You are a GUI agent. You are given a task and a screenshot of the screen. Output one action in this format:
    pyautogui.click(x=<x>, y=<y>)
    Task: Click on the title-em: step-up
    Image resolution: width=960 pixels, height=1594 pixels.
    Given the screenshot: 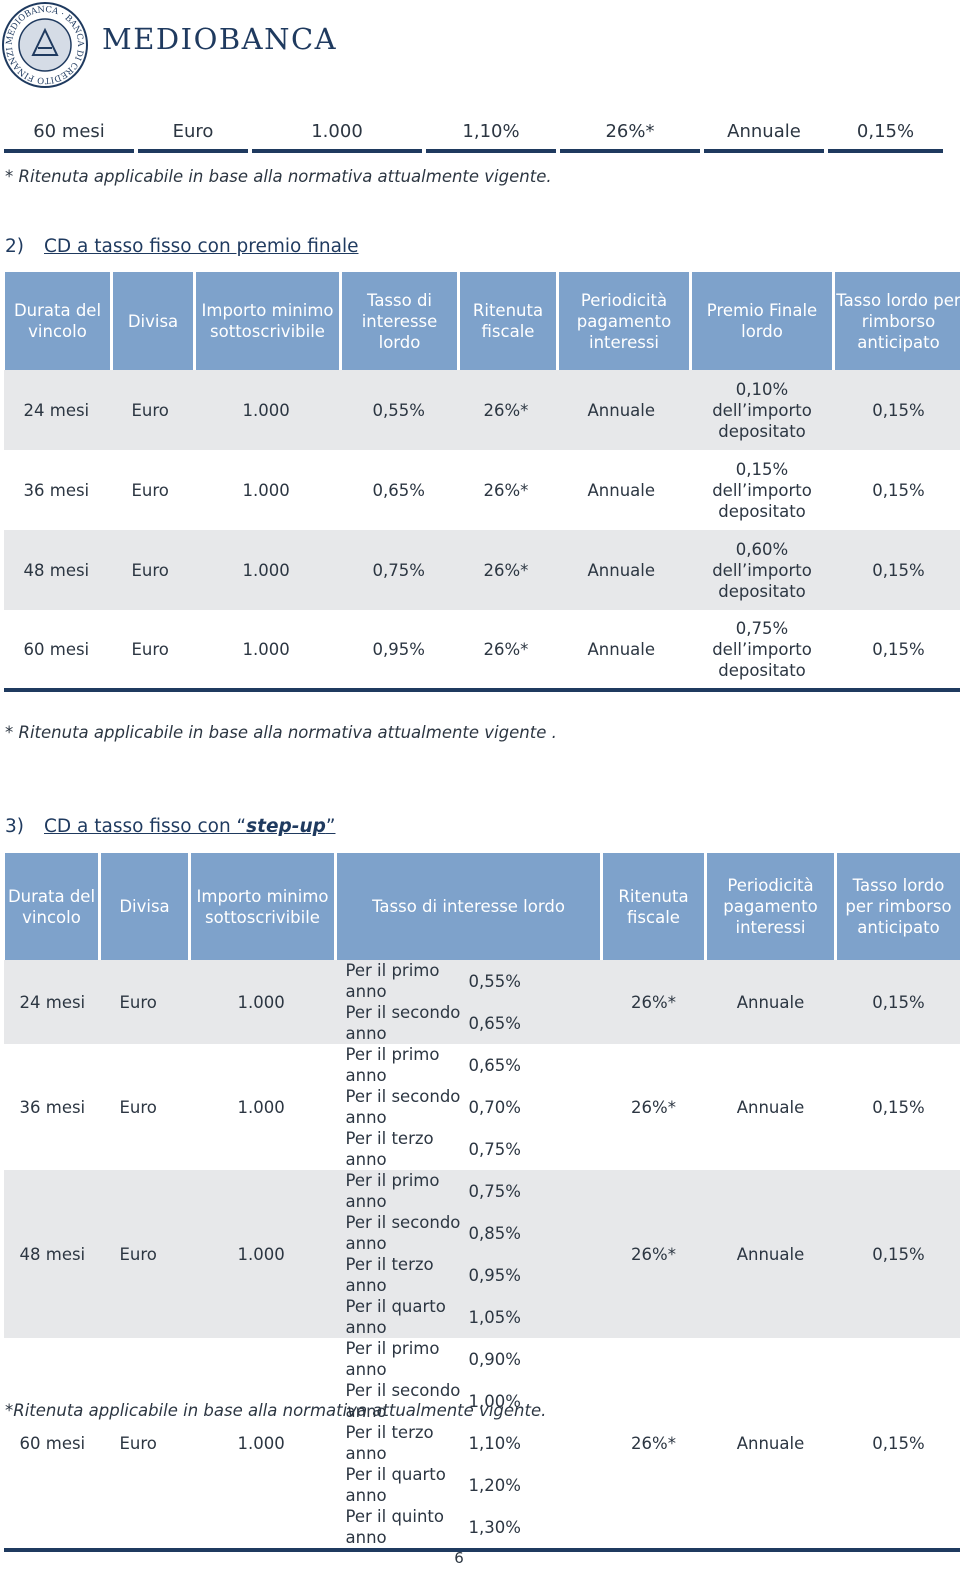 What is the action you would take?
    pyautogui.click(x=286, y=826)
    